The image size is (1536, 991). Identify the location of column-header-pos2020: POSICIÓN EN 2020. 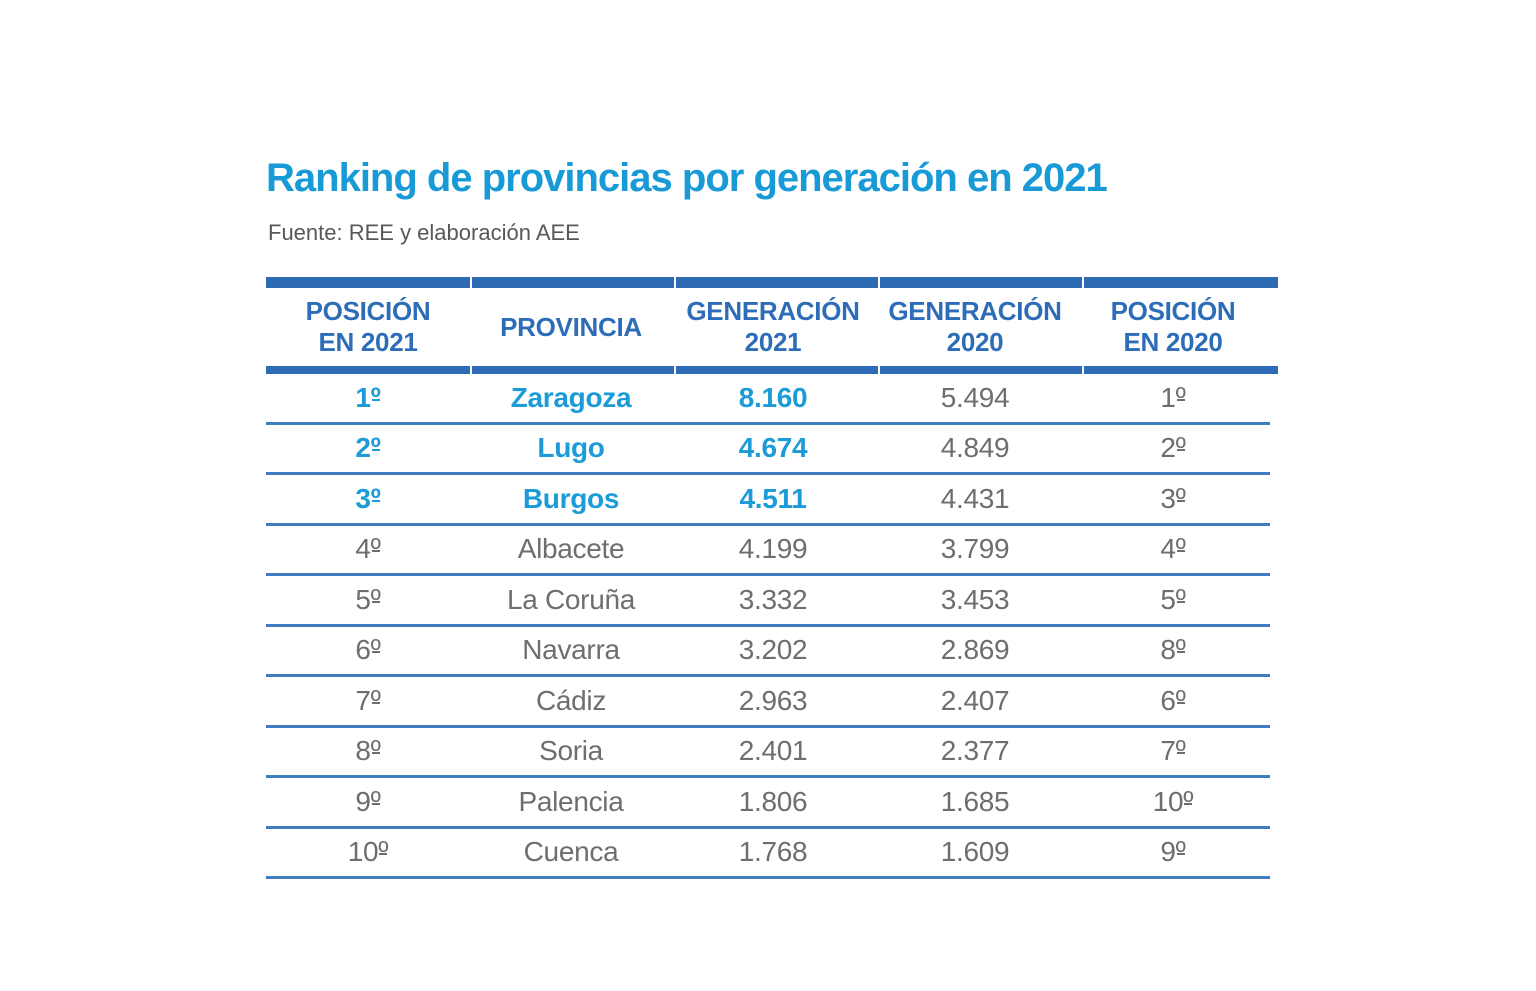
(1173, 326).